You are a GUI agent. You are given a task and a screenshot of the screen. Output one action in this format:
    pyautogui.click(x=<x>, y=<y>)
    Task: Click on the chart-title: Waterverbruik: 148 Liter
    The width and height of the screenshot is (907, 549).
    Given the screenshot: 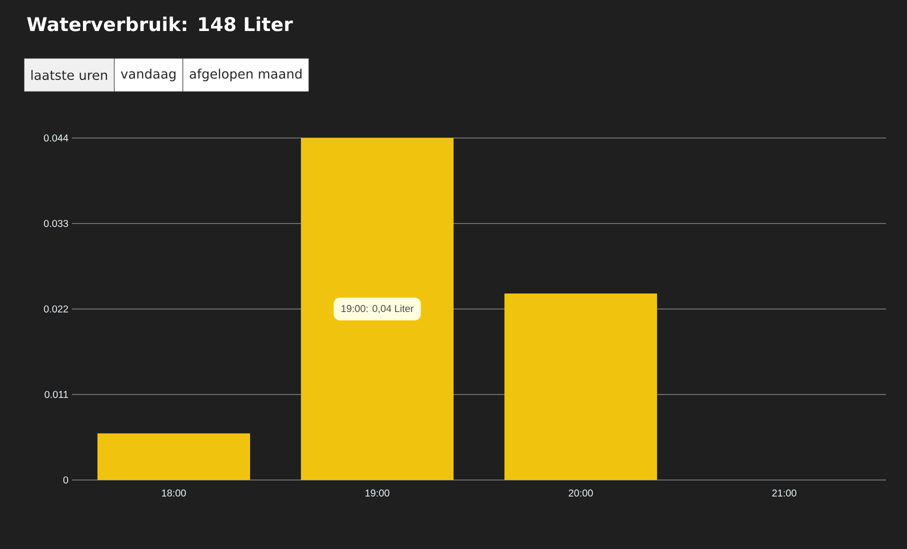 What is the action you would take?
    pyautogui.click(x=160, y=24)
    